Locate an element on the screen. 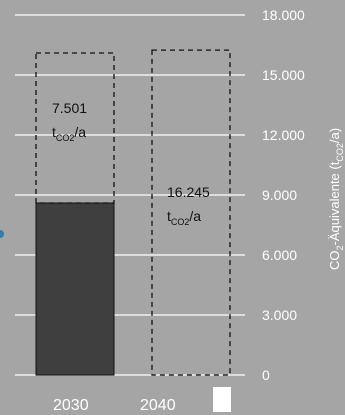 The image size is (345, 415). bar-solid-2030 is located at coordinates (75, 289).